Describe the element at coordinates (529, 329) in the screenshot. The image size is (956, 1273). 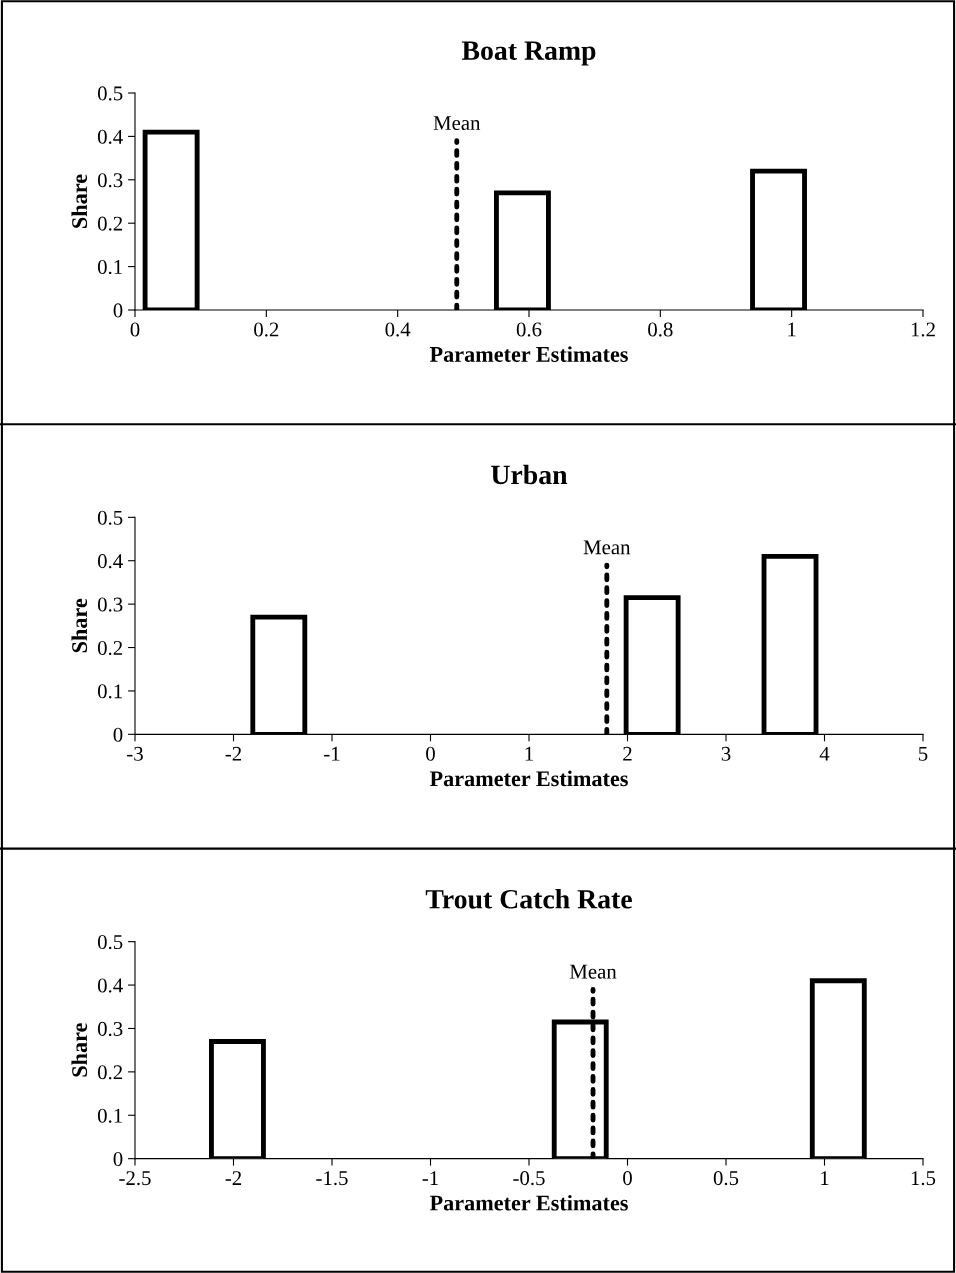
I see `x-tick-label: 0.6` at that location.